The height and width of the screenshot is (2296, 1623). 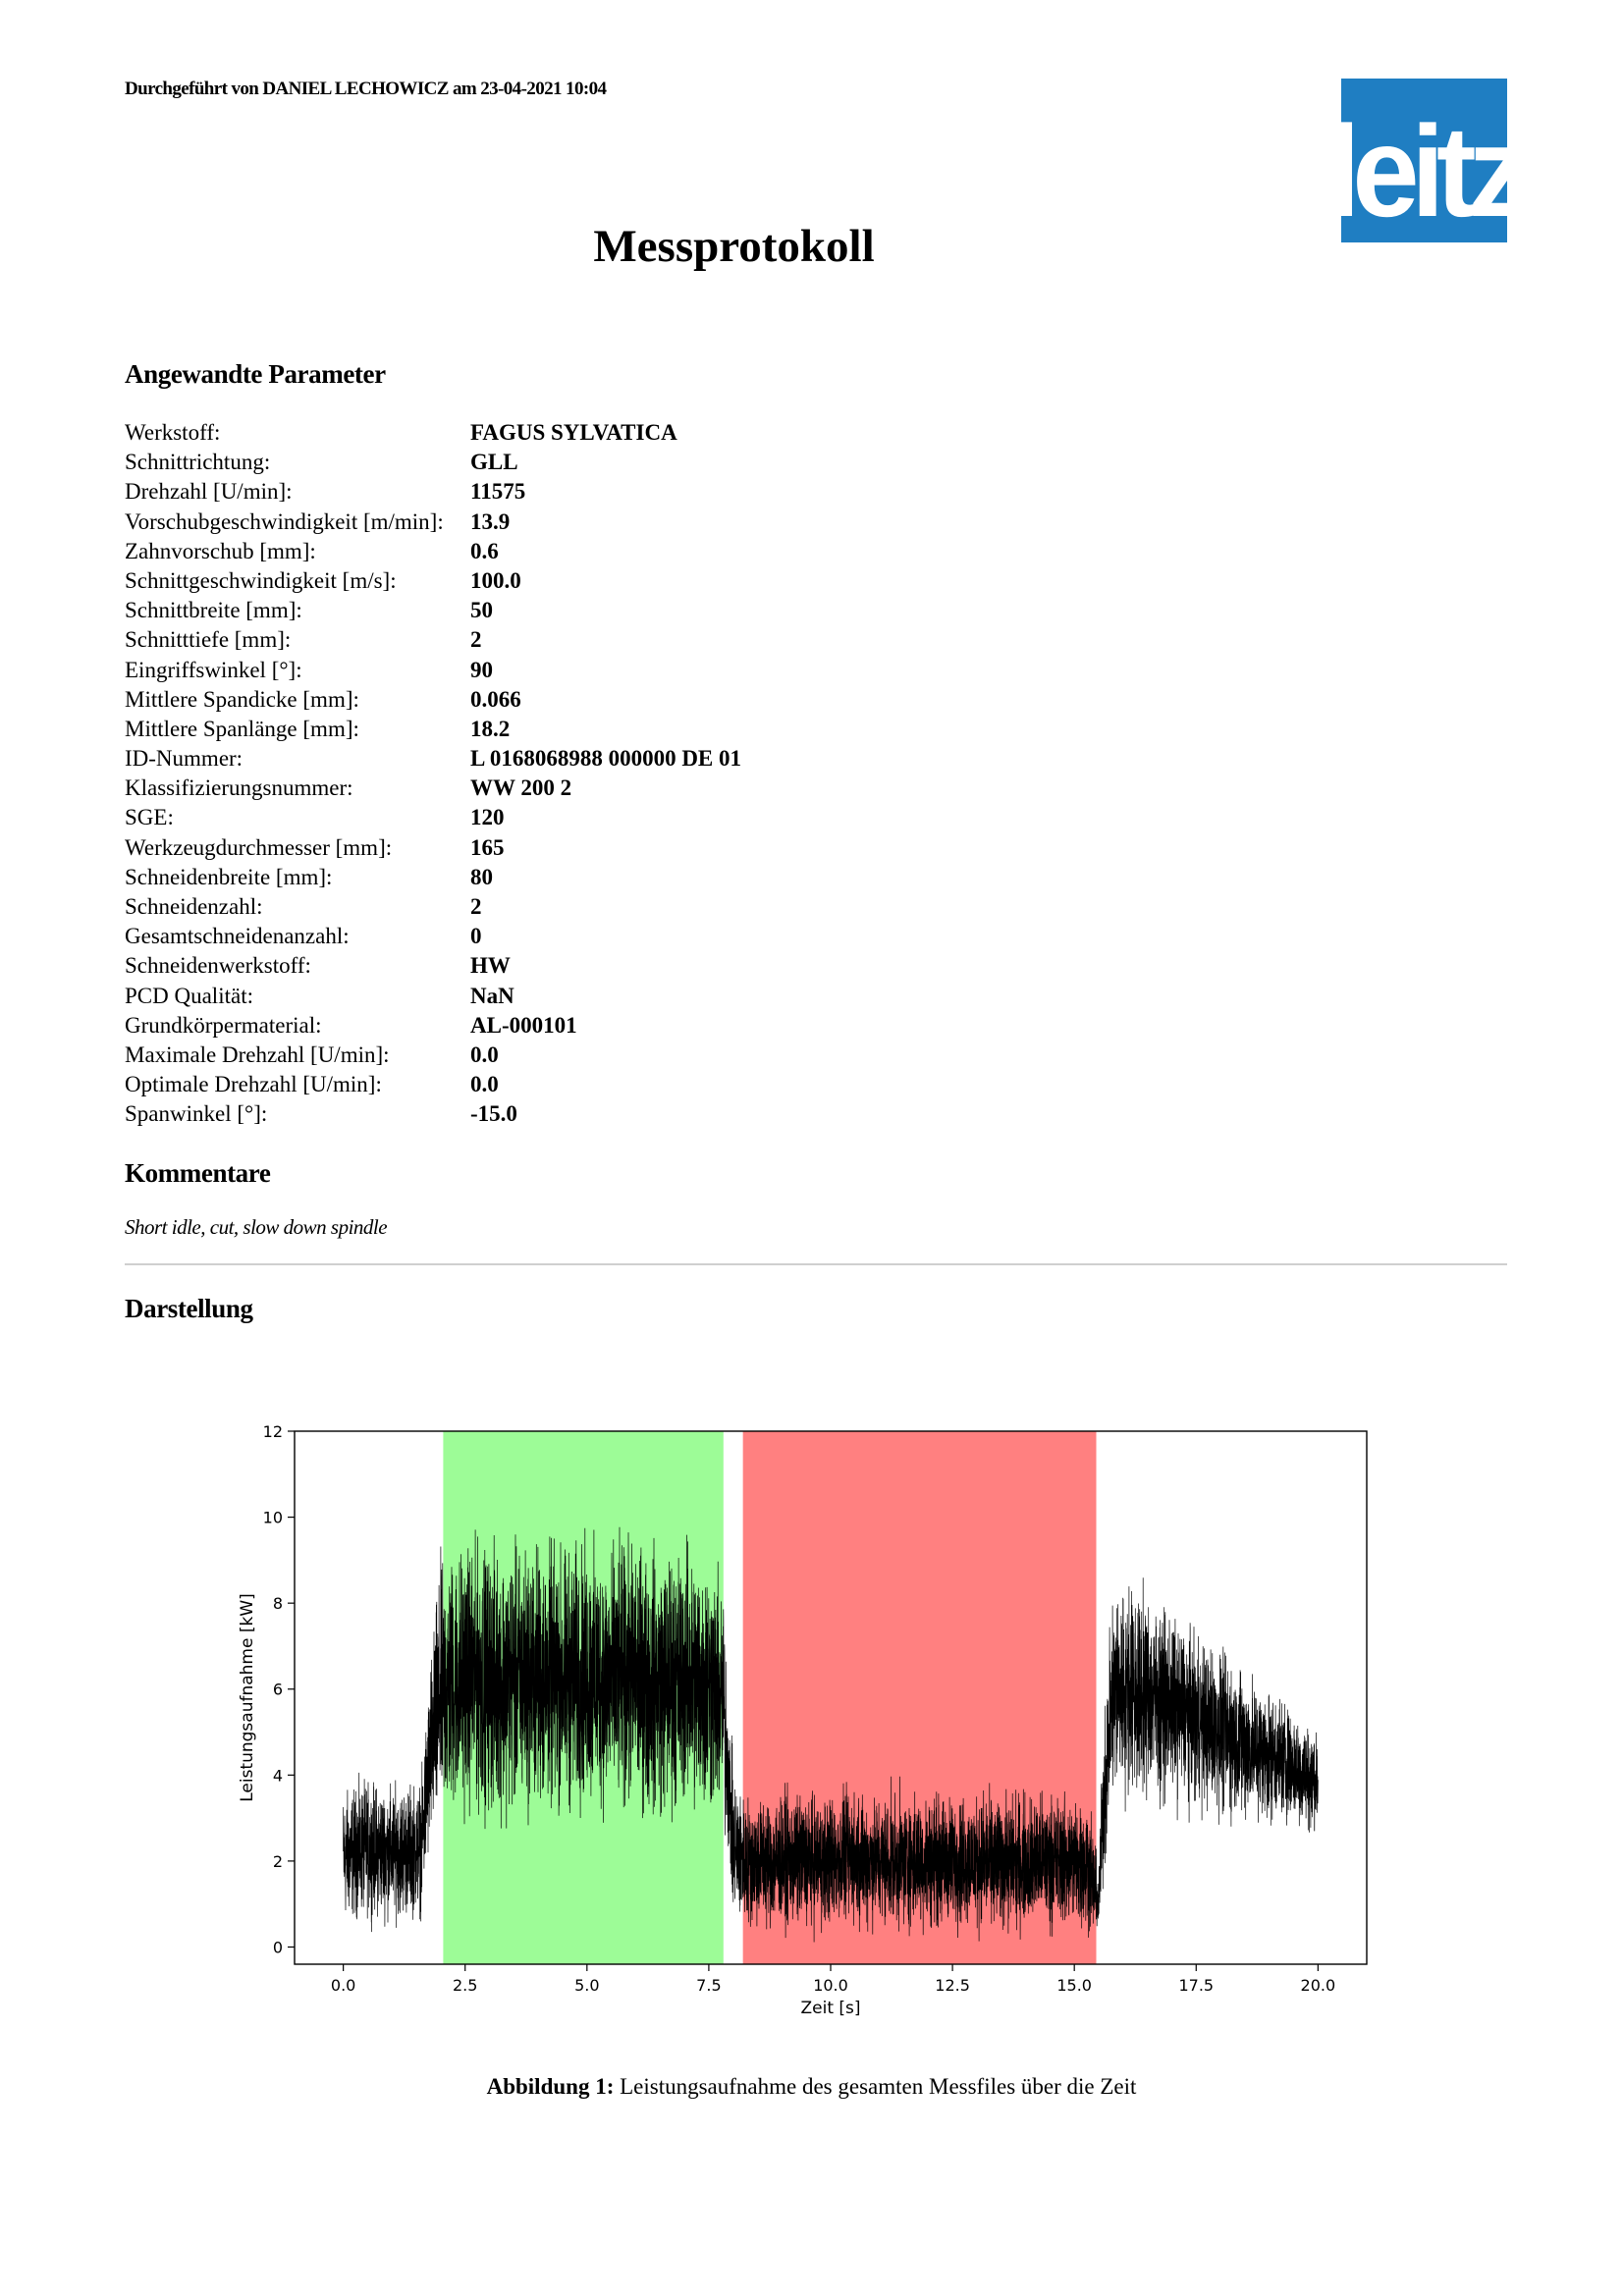 I want to click on parameter-label: Eingriffswinkel [°]:, so click(x=214, y=669).